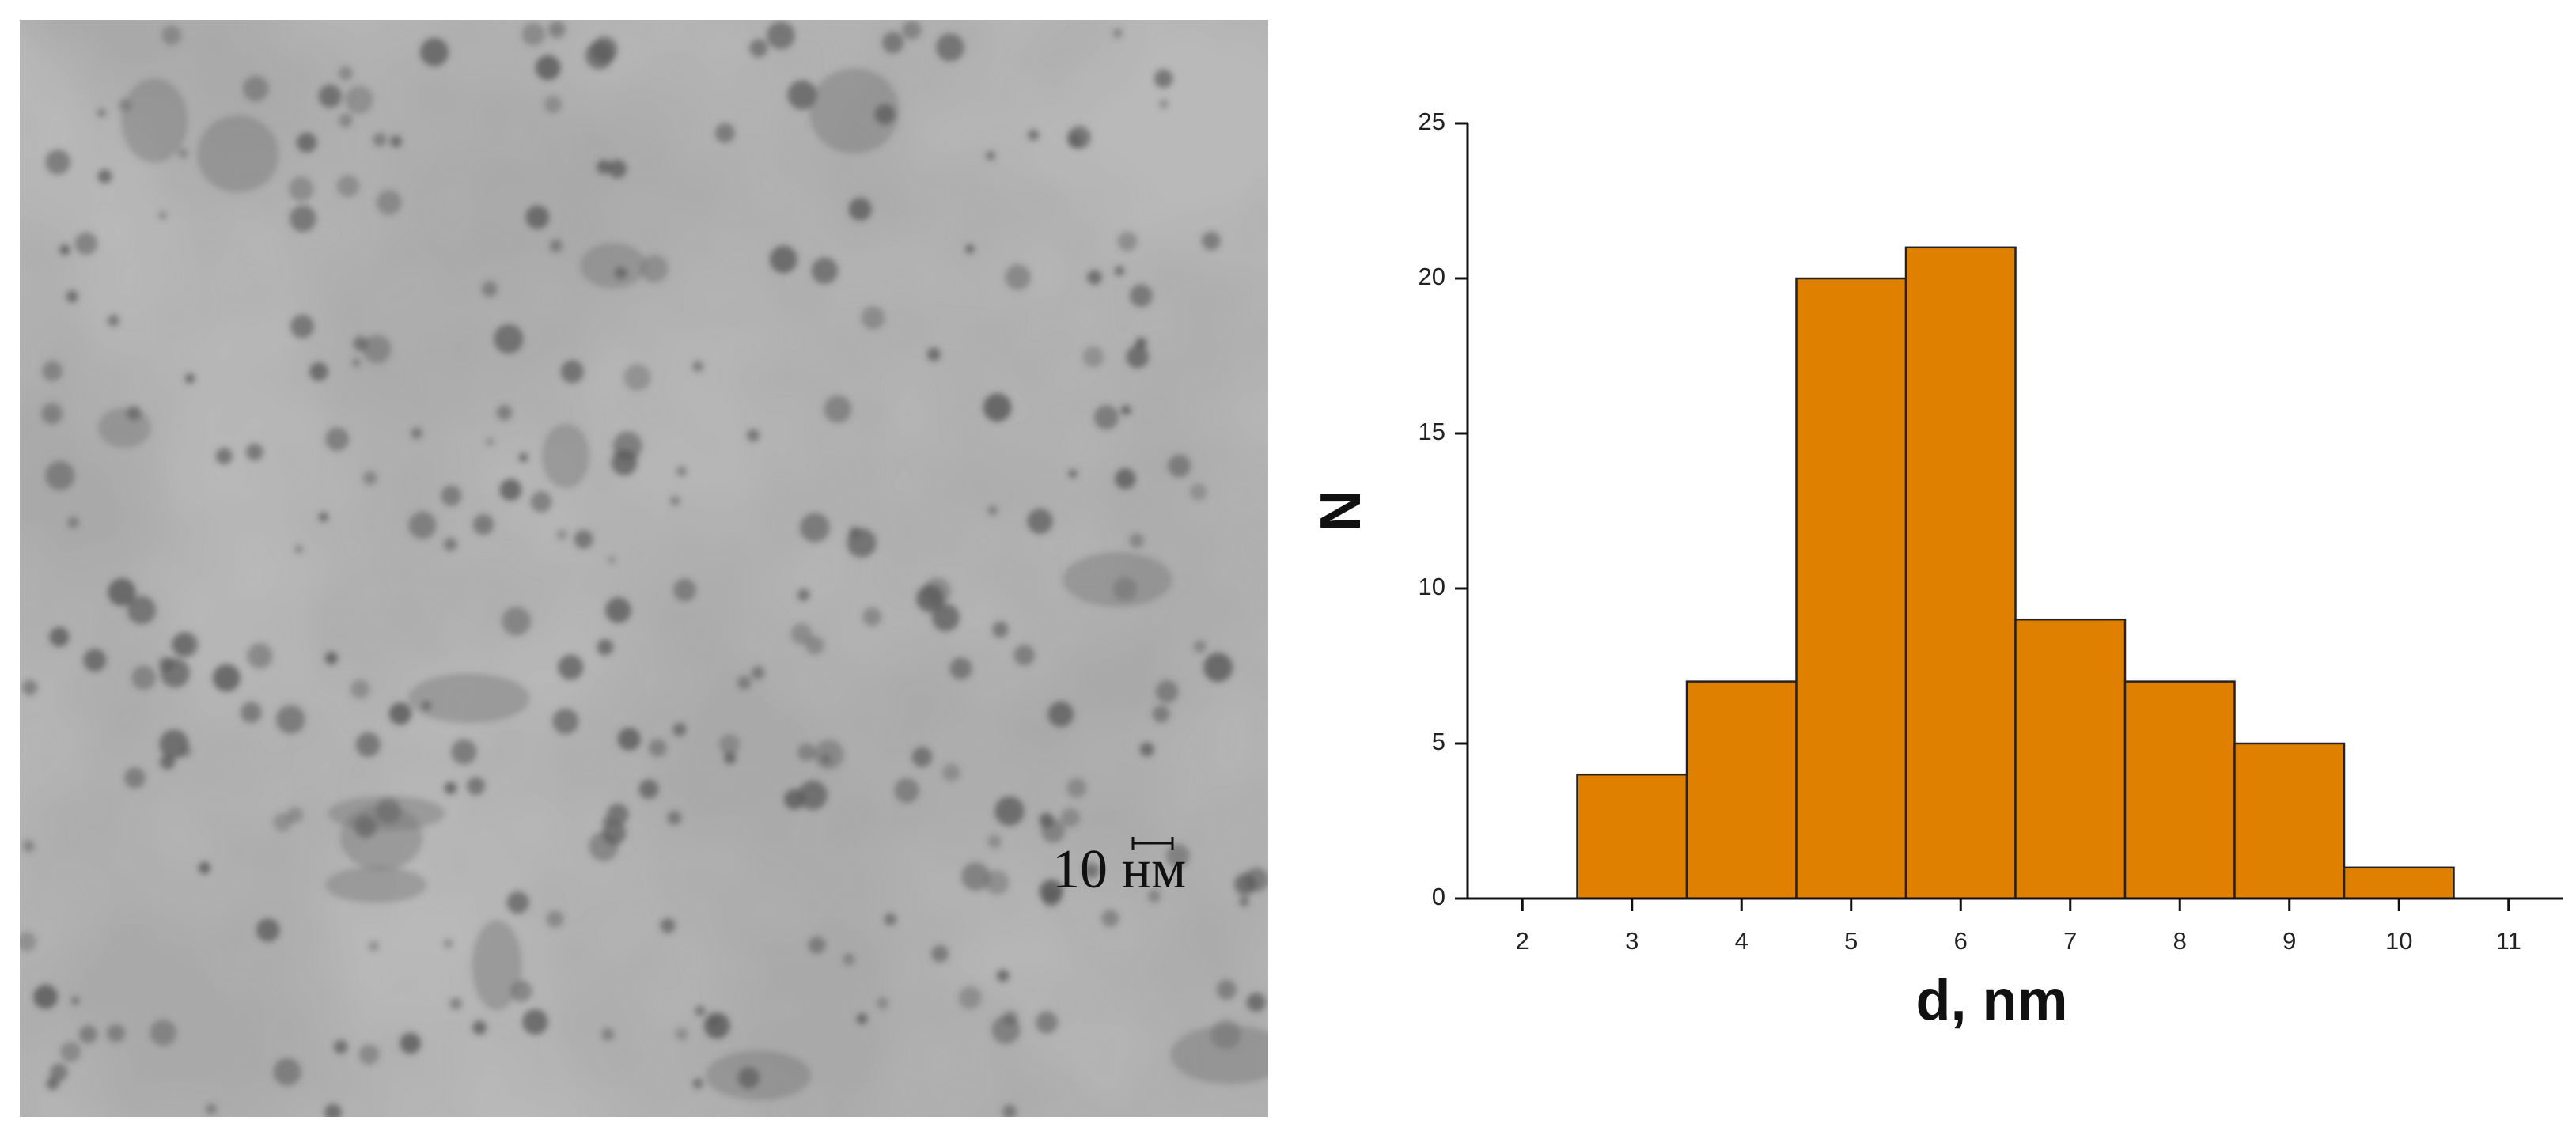  Describe the element at coordinates (2070, 941) in the screenshot. I see `x-tick-label: 7` at that location.